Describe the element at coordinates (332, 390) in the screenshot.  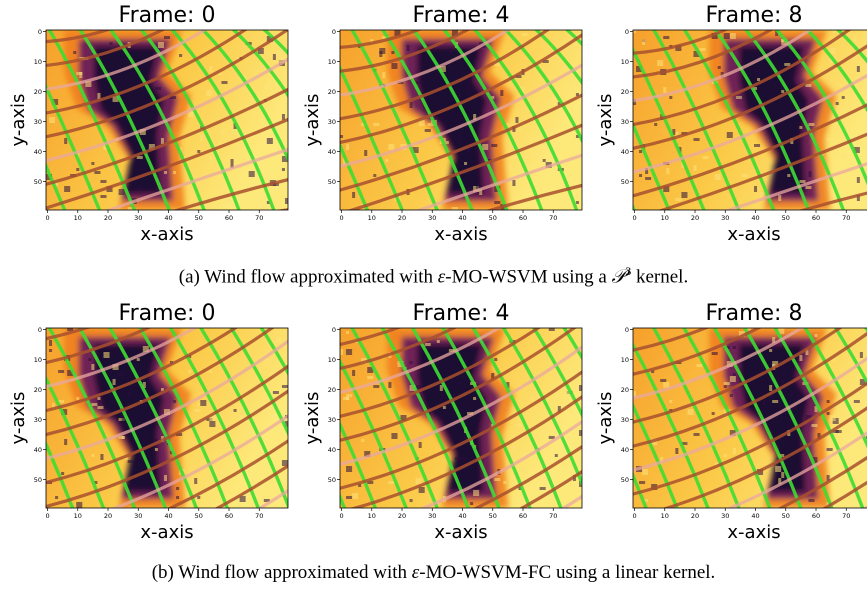
I see `y-tick-label: 20` at that location.